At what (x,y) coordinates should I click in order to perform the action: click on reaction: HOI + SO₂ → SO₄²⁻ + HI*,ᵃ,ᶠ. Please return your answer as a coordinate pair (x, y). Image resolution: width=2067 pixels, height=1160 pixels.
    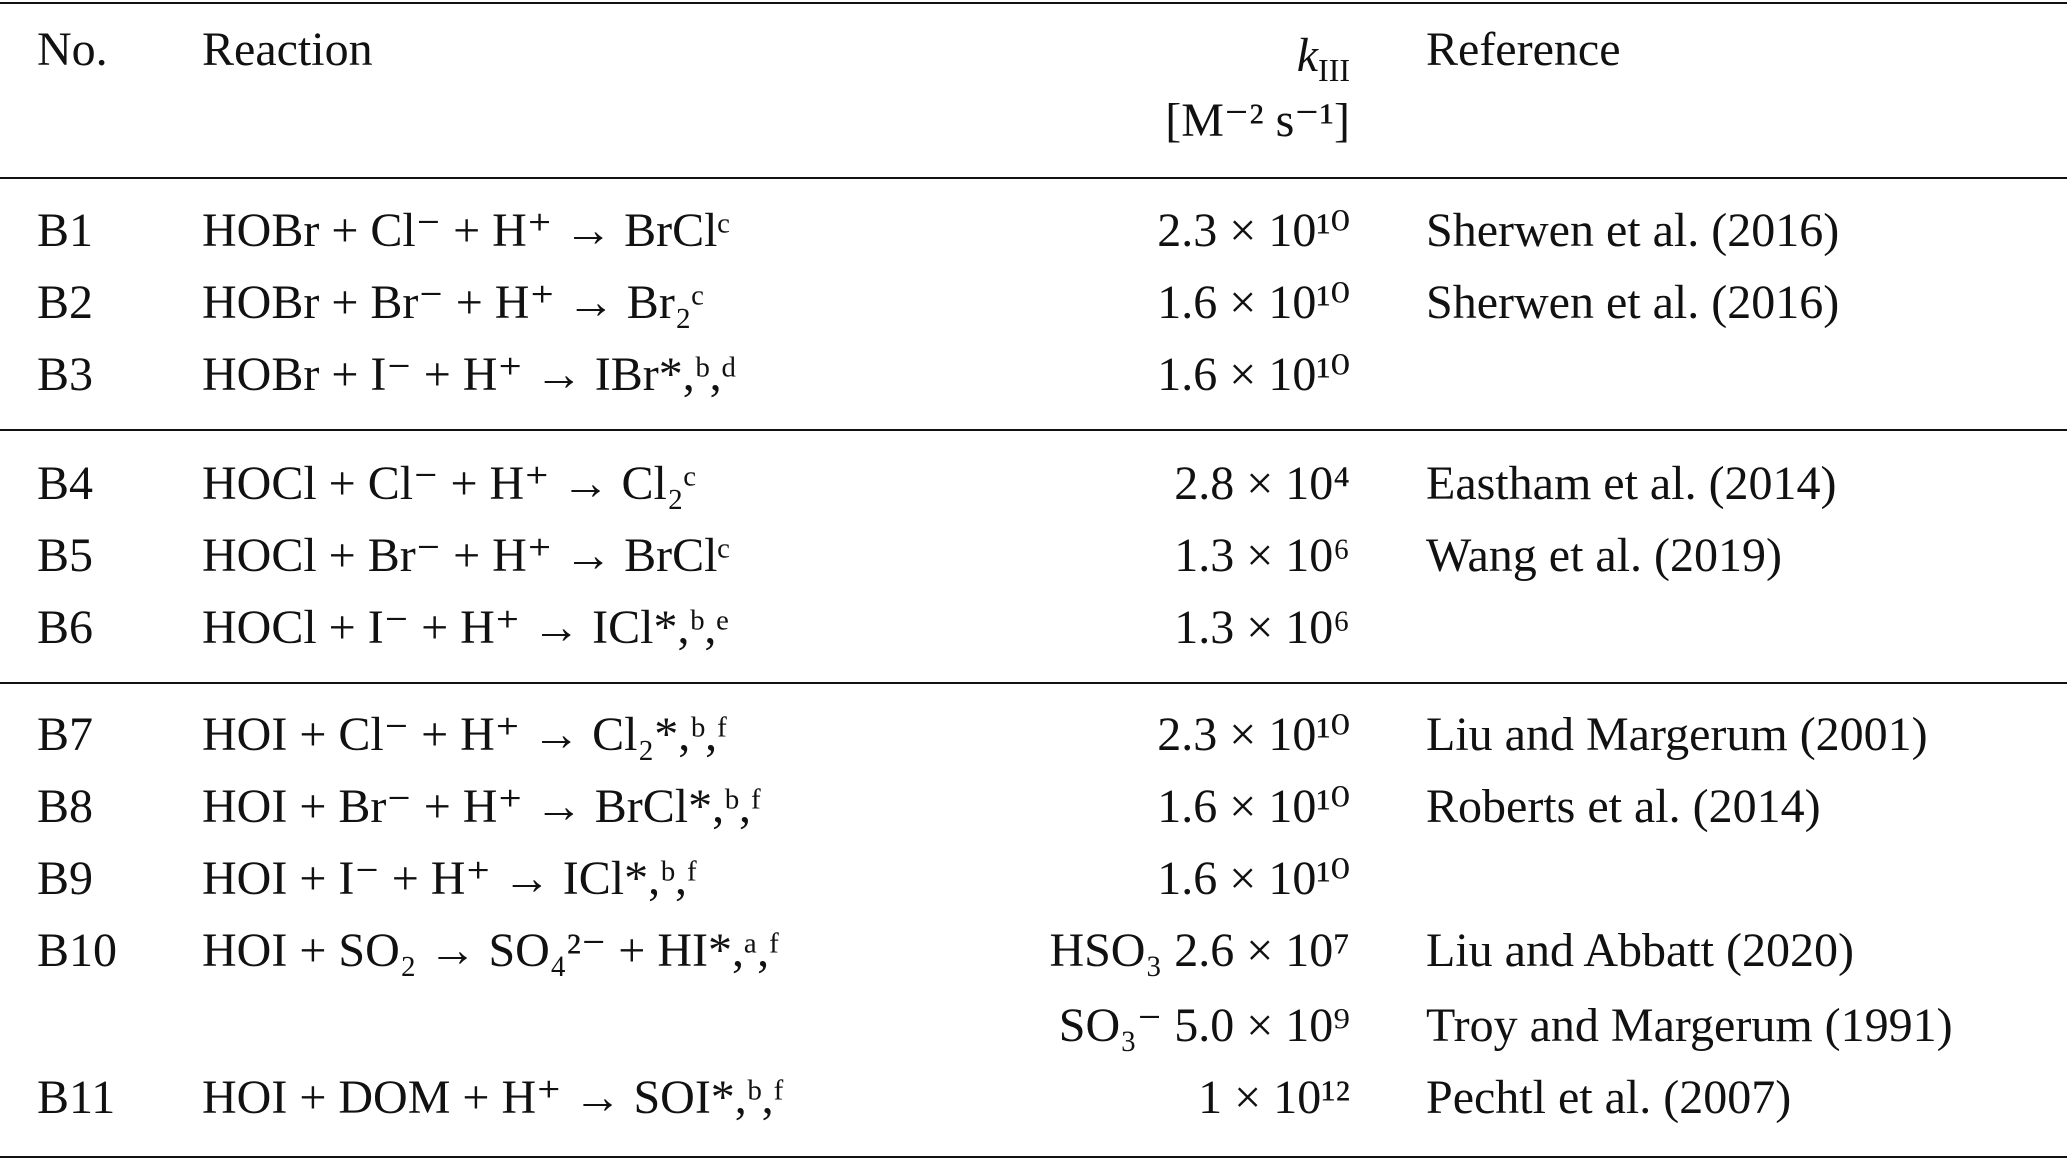
    Looking at the image, I should click on (491, 950).